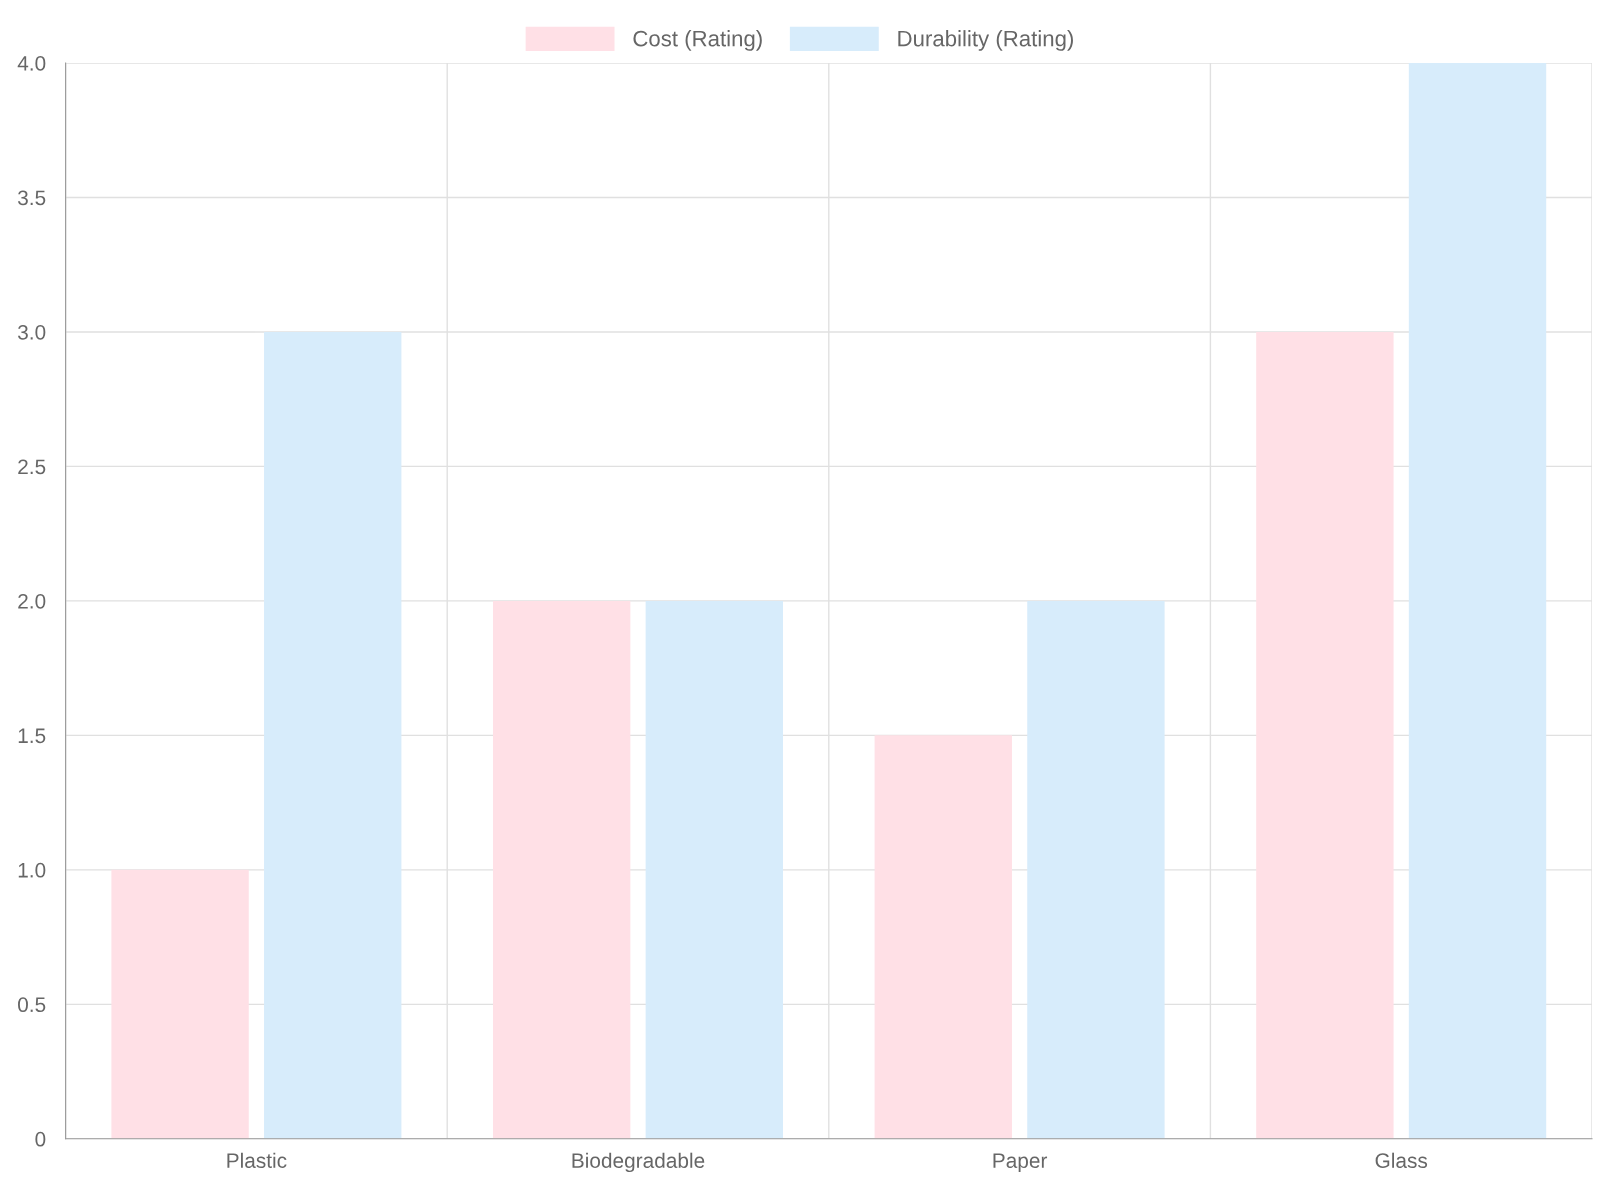 The image size is (1600, 1200). Describe the element at coordinates (32, 1005) in the screenshot. I see `y-tick-label: 0.5` at that location.